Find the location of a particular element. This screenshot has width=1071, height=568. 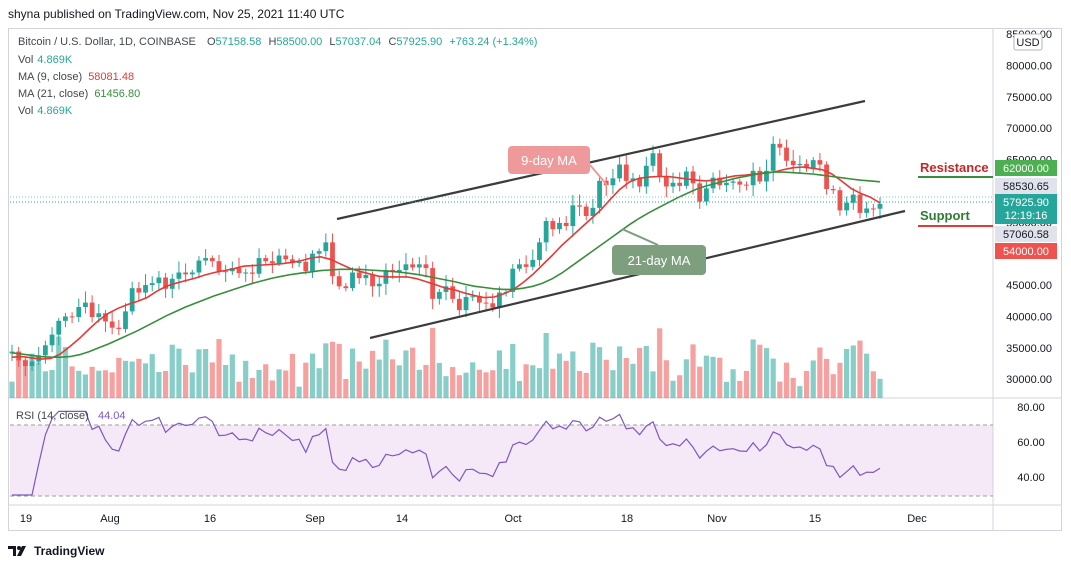

rsi-axis-80: 80.00 is located at coordinates (1031, 408).